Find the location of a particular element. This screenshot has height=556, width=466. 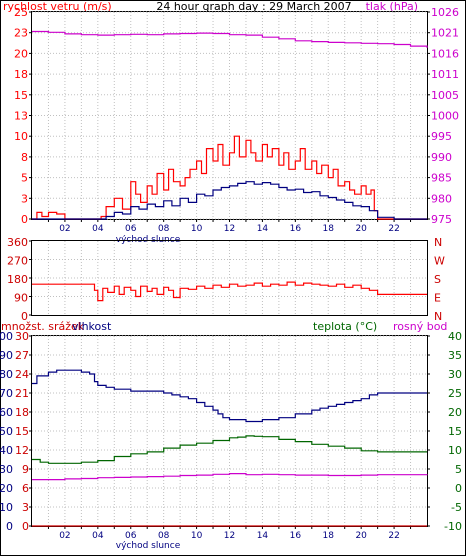

mid-y-left-label: 360 is located at coordinates (17, 242).